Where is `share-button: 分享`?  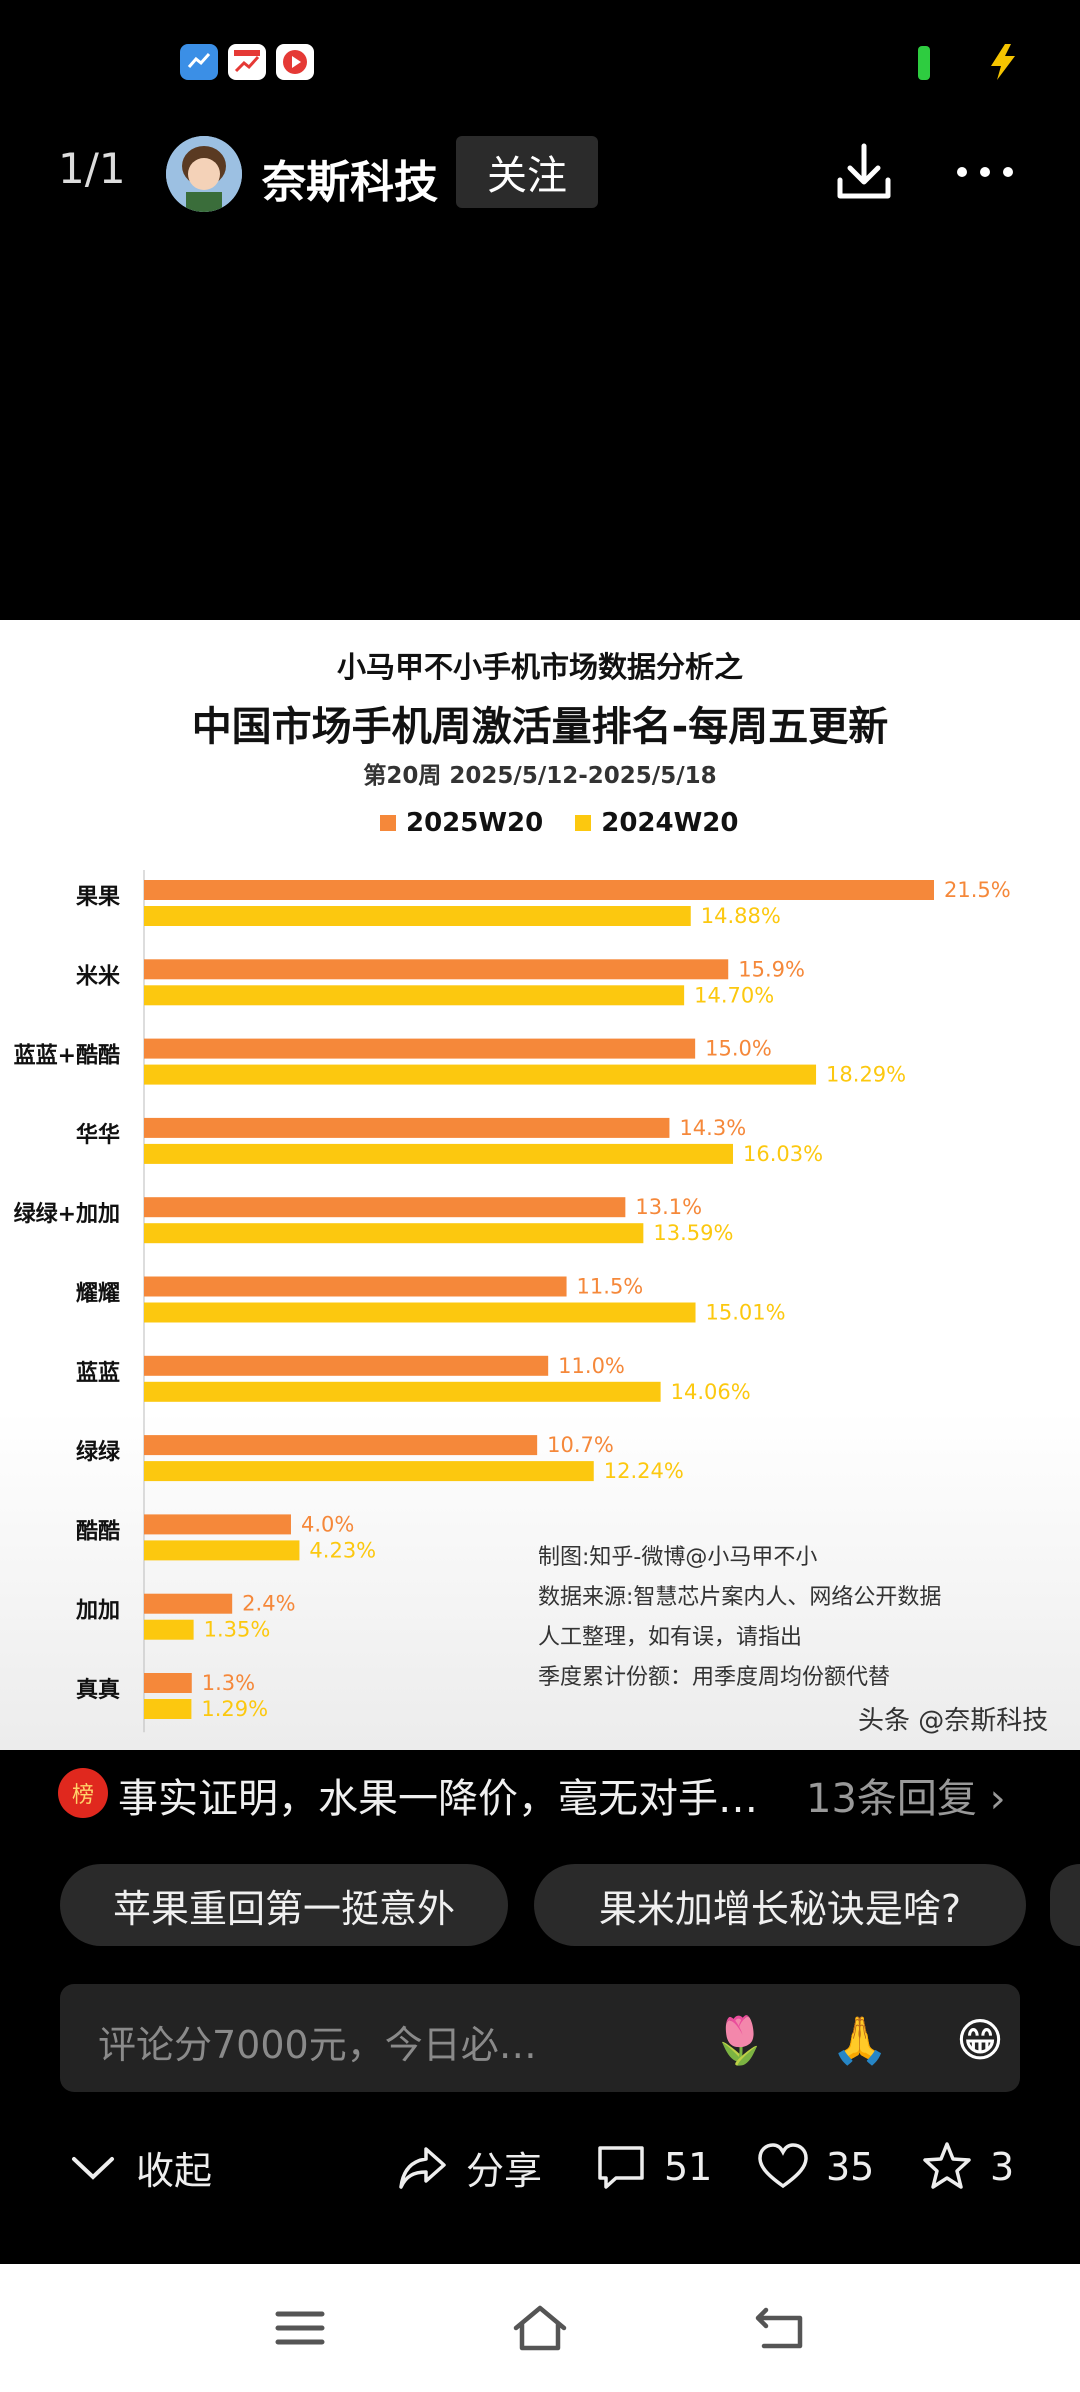 share-button: 分享 is located at coordinates (469, 2167).